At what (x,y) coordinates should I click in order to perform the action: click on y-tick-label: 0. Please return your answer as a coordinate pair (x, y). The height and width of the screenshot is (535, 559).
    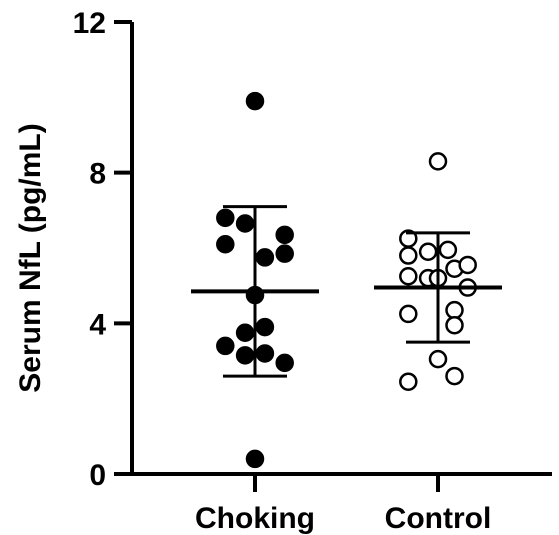
    Looking at the image, I should click on (97, 475).